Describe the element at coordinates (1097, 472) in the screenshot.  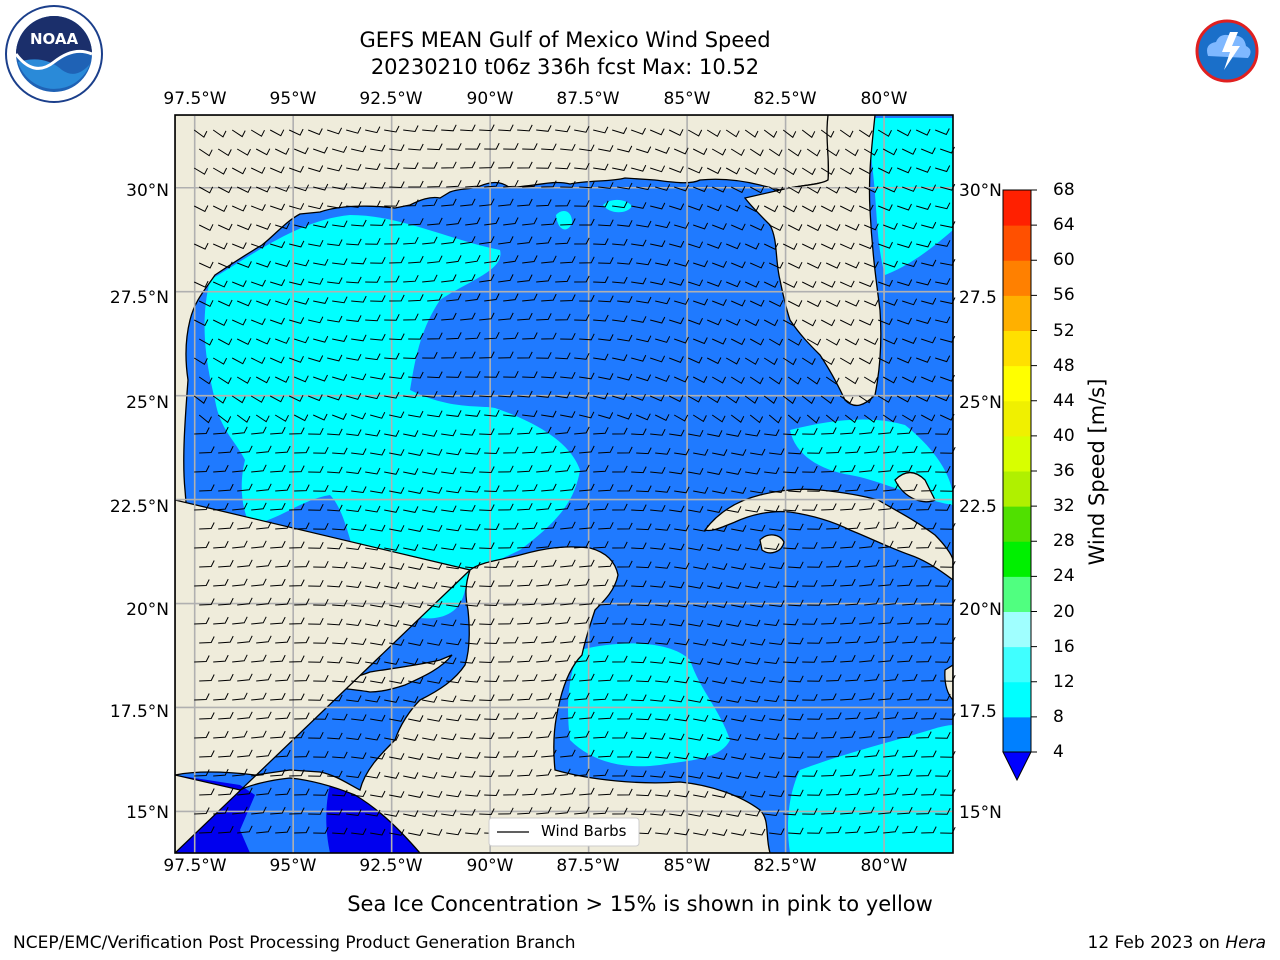
I see `colorbar-label: Wind Speed [m/s]` at that location.